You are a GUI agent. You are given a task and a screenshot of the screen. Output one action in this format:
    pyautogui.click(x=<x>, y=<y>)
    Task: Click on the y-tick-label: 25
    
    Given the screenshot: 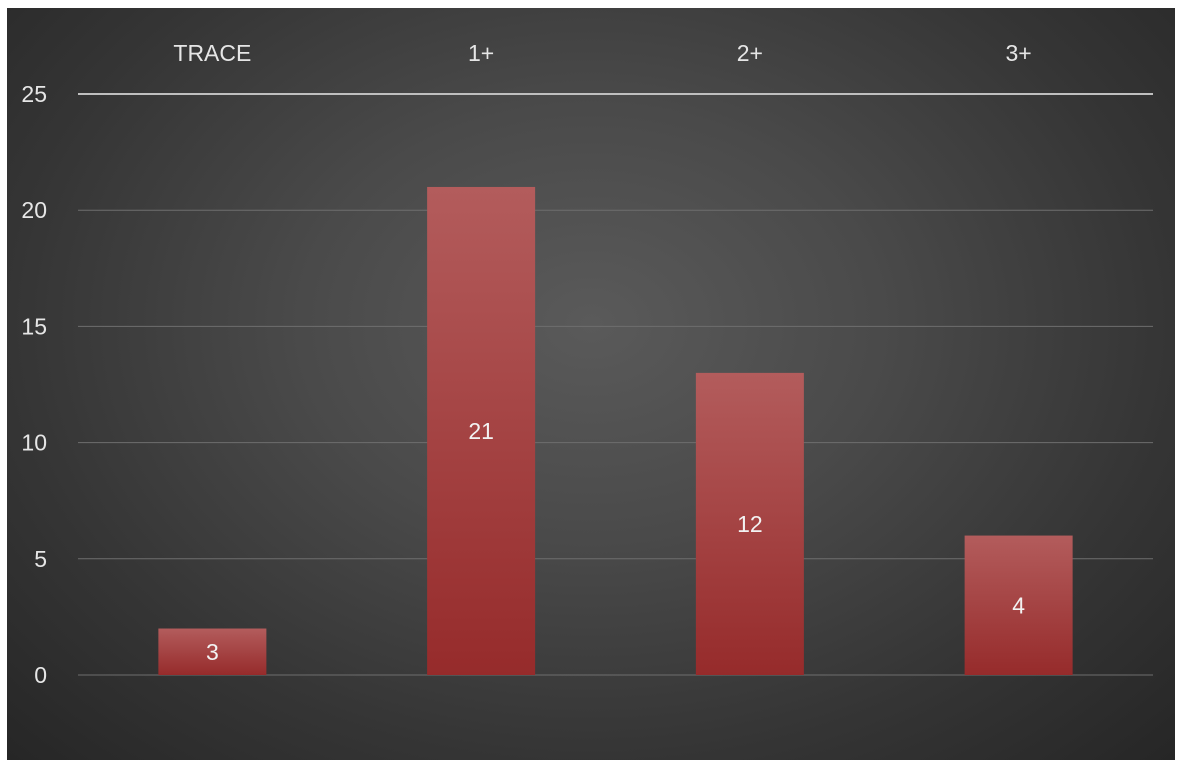 What is the action you would take?
    pyautogui.click(x=34, y=94)
    